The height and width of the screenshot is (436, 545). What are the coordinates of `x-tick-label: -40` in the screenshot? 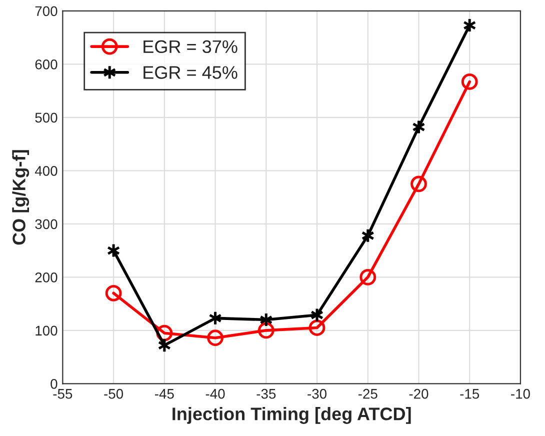 It's located at (215, 393).